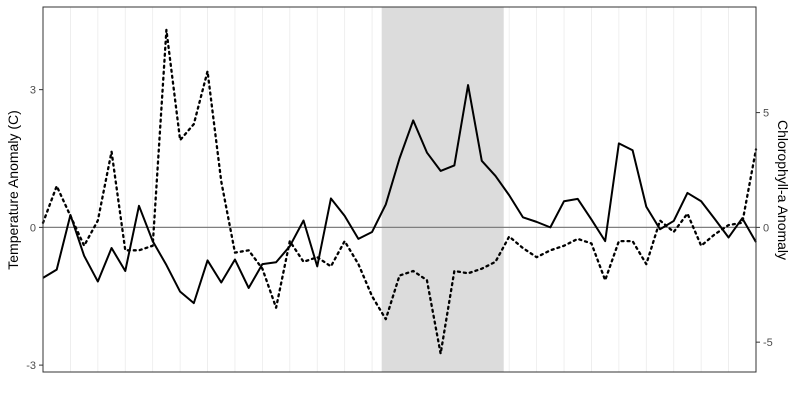 This screenshot has height=400, width=800. I want to click on right-tick-label: 5, so click(766, 114).